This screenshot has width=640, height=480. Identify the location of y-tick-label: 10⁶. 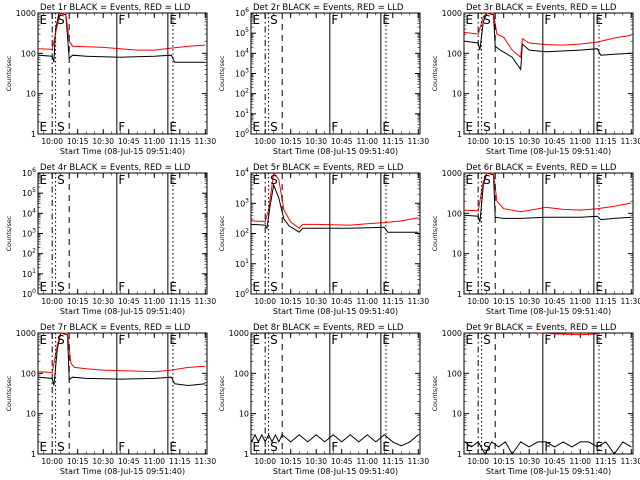
(29, 172).